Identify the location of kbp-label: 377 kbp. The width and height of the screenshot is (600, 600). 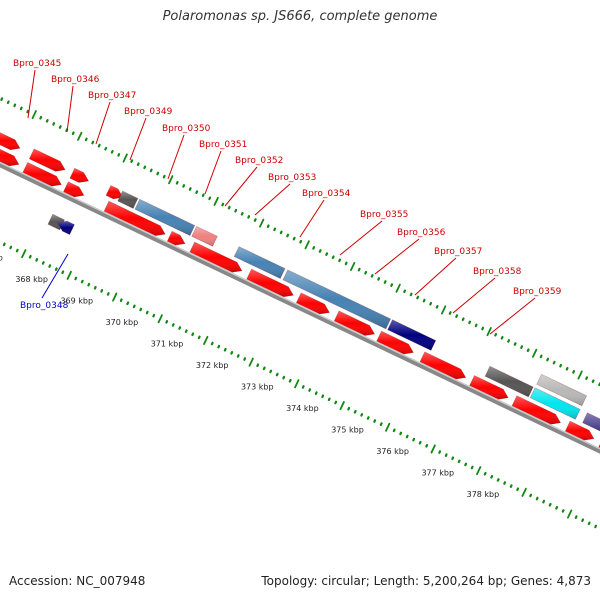
(437, 473).